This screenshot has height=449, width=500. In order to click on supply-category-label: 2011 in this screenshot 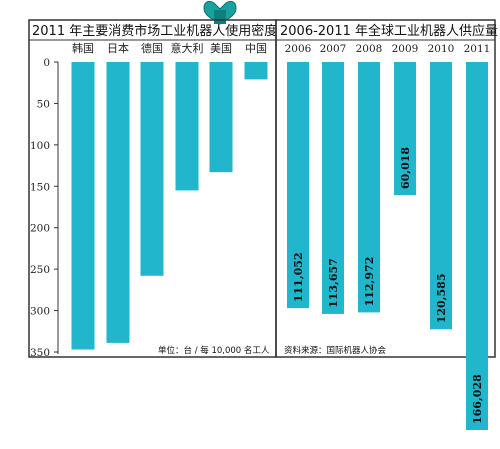, I will do `click(477, 49)`.